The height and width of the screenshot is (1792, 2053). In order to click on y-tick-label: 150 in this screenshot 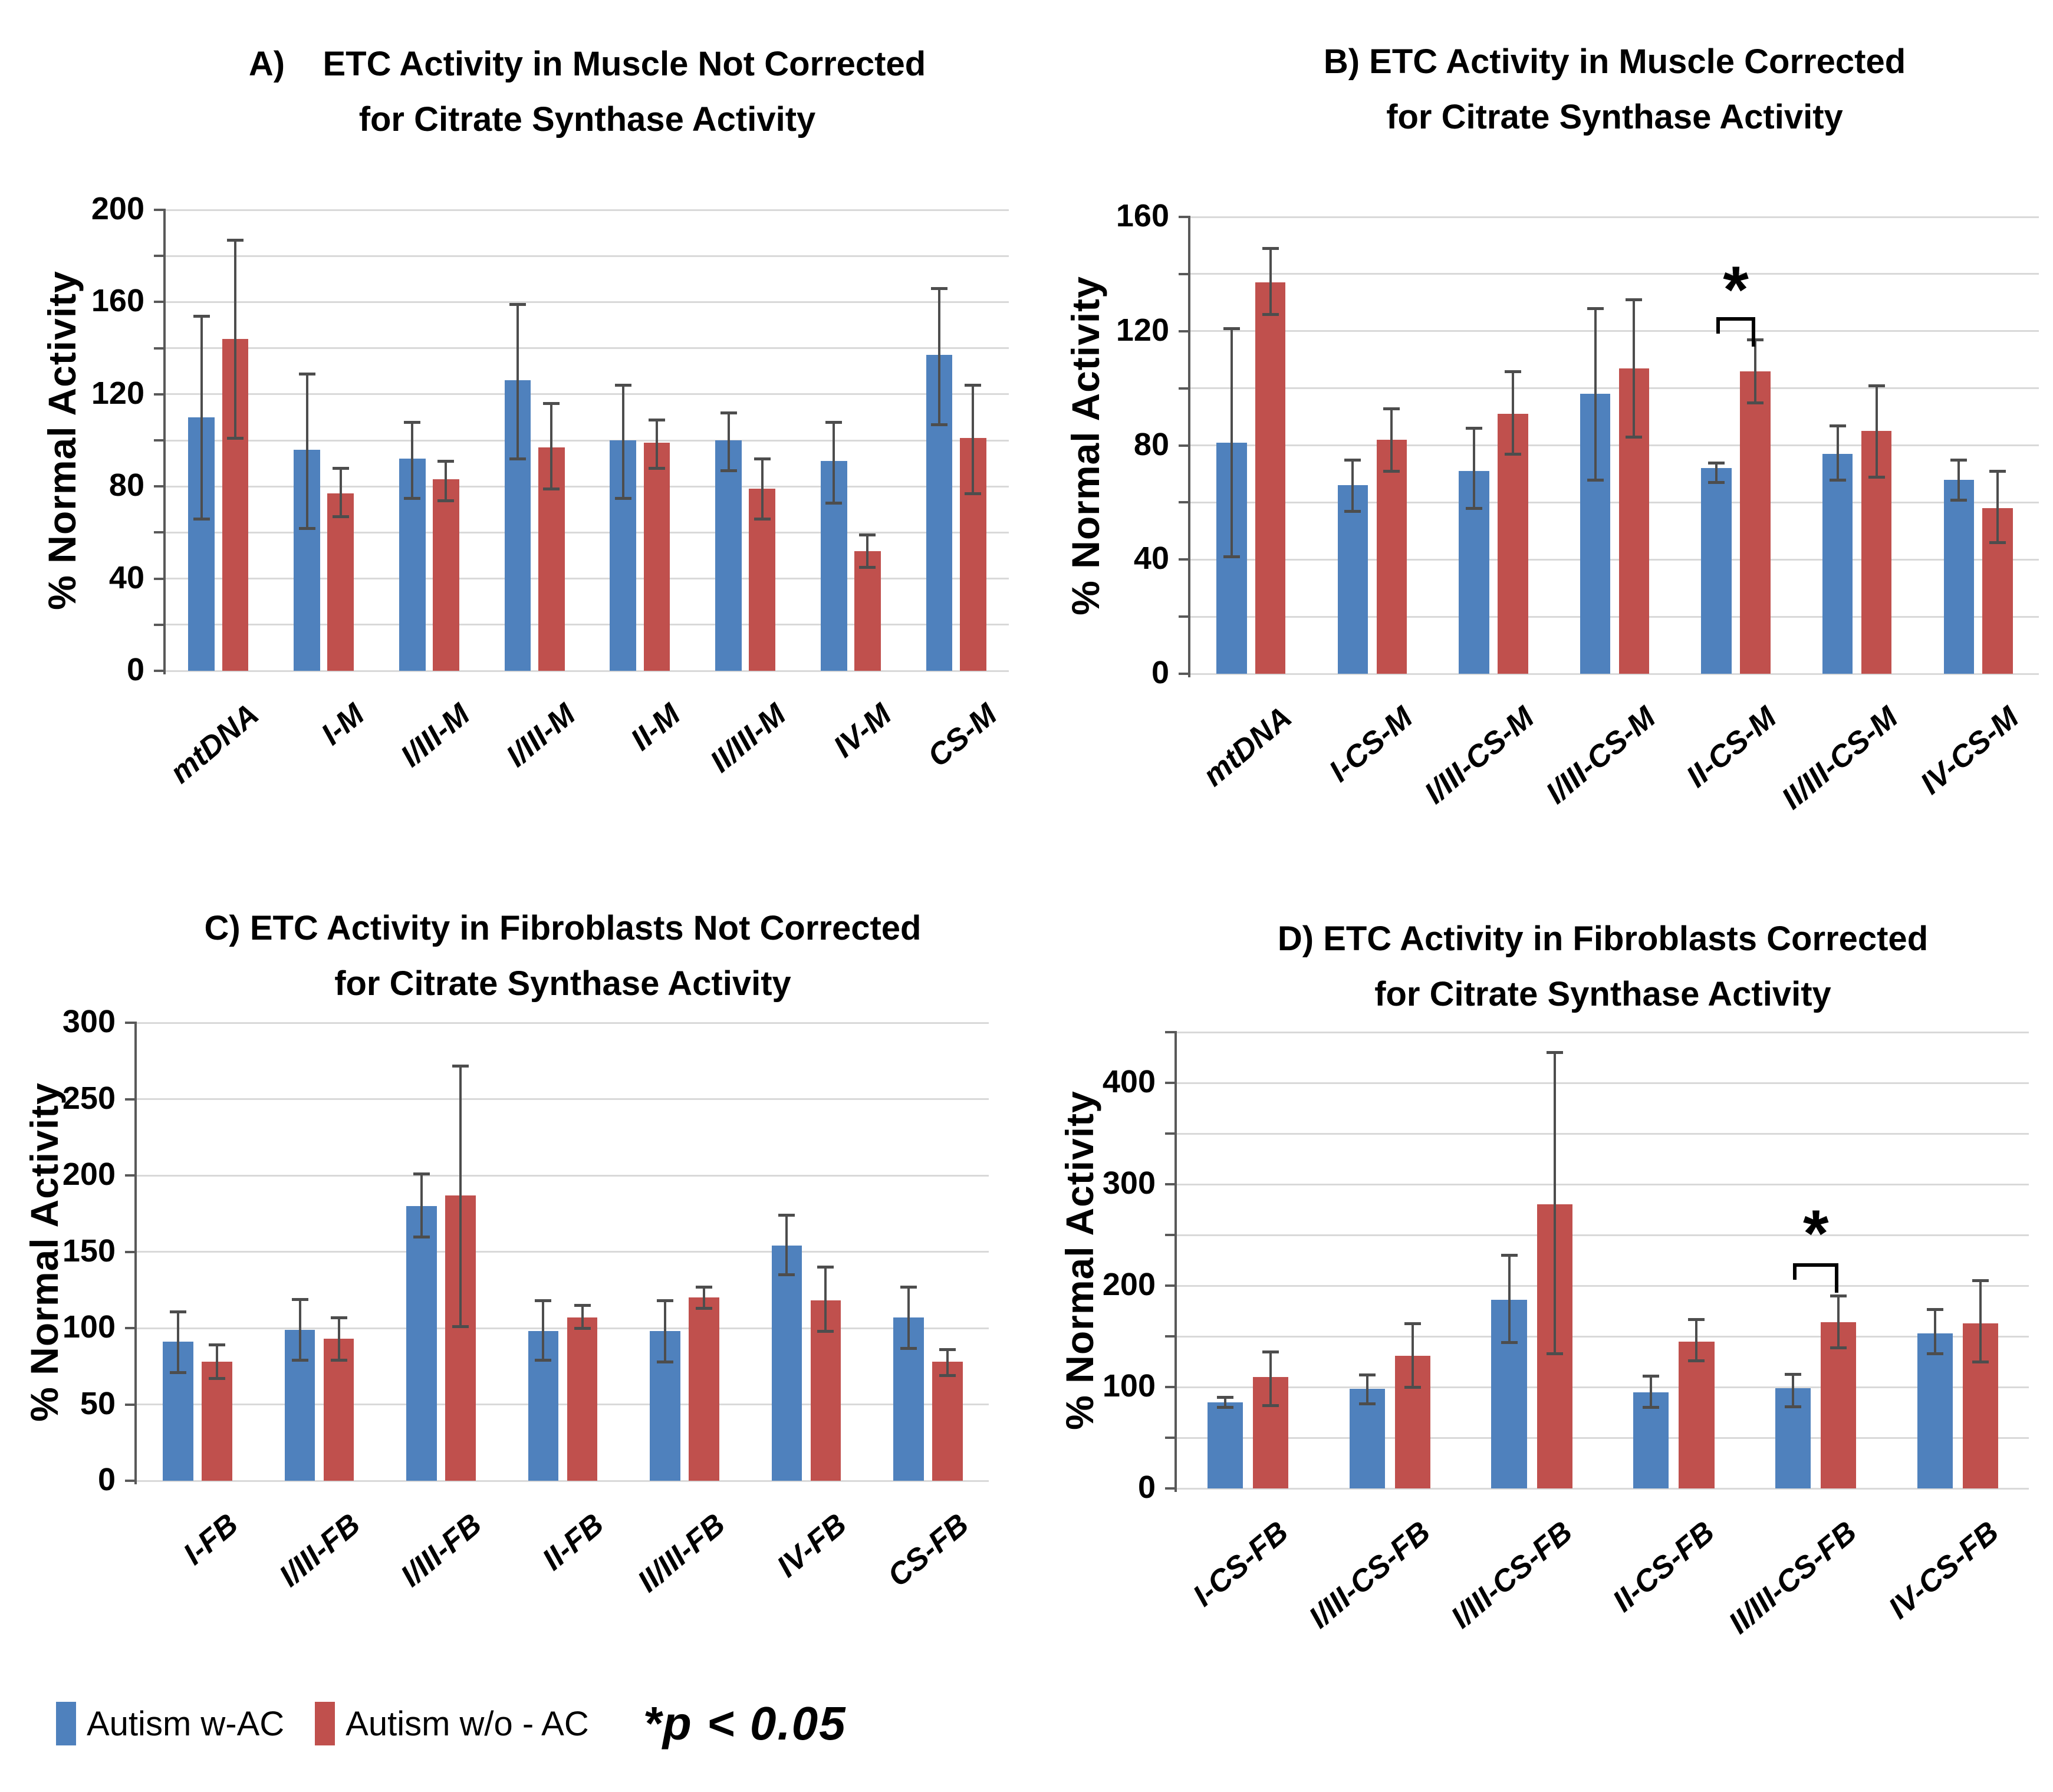, I will do `click(89, 1251)`.